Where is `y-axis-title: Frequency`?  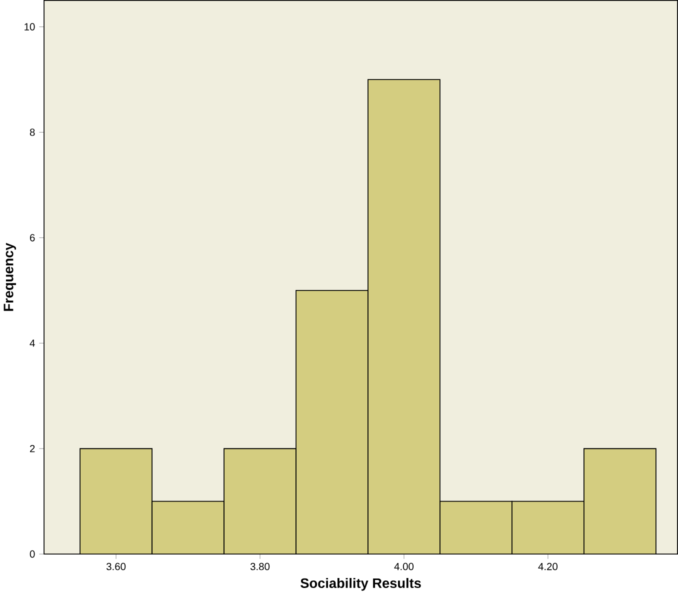 y-axis-title: Frequency is located at coordinates (10, 276).